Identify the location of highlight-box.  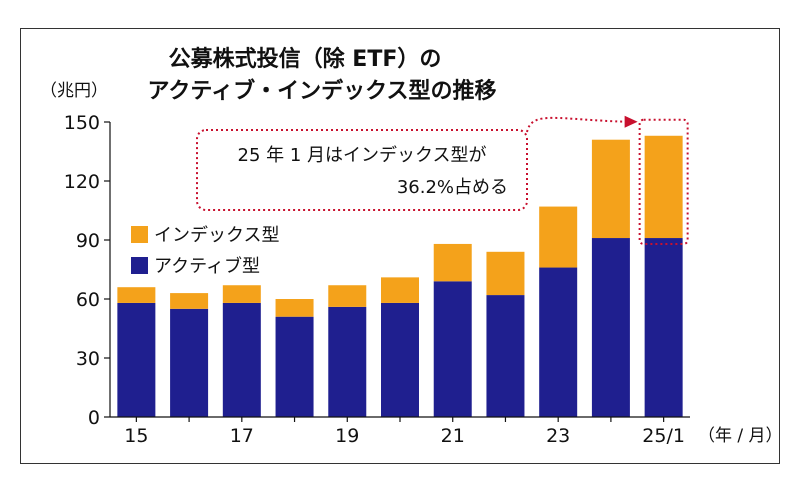
(663, 182).